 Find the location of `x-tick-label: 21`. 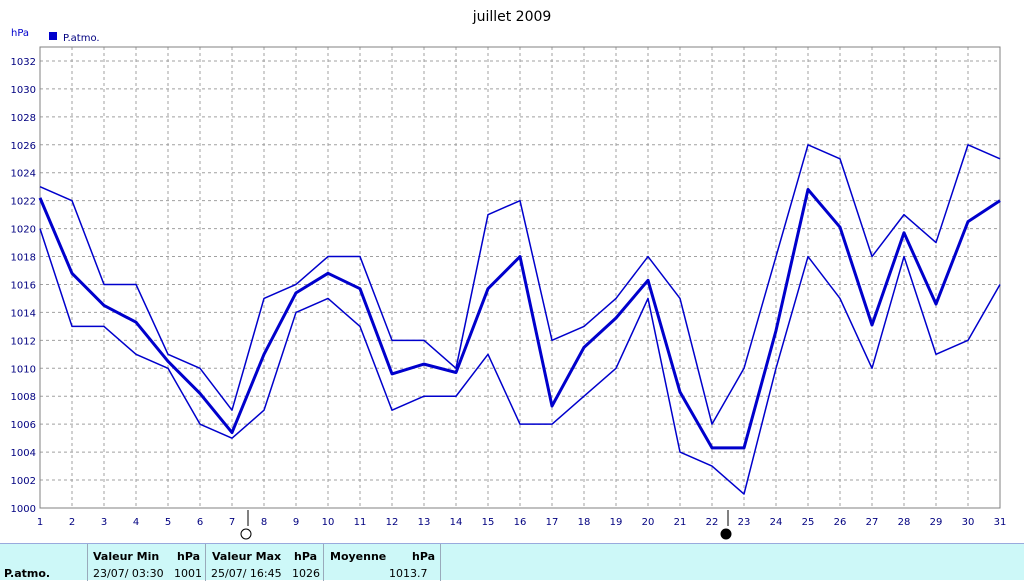

x-tick-label: 21 is located at coordinates (680, 522).